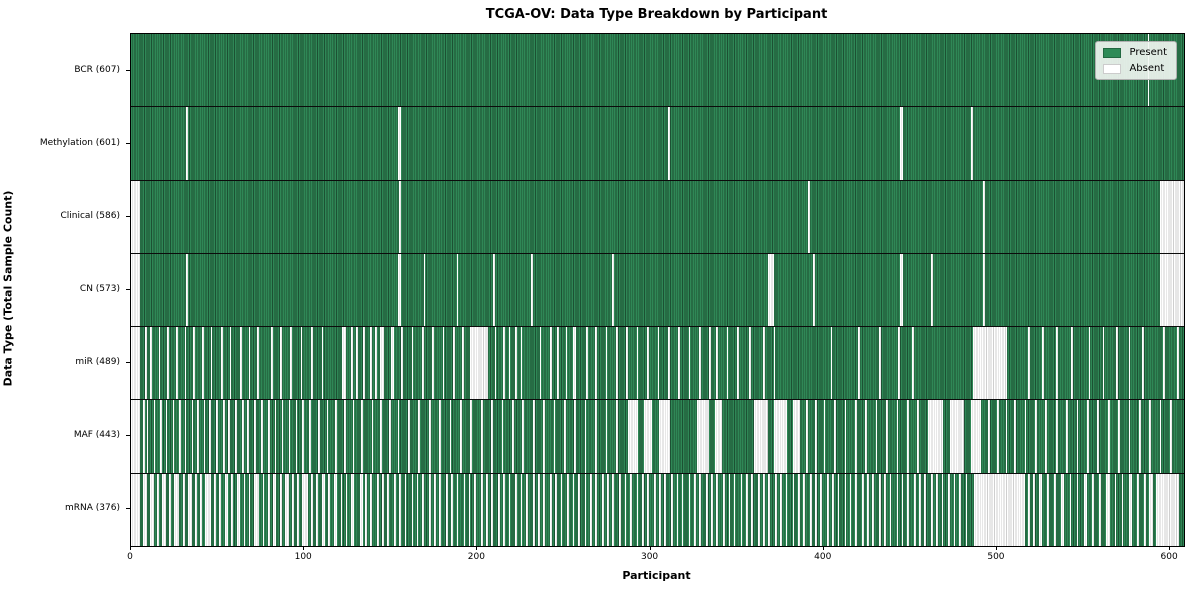  Describe the element at coordinates (657, 216) in the screenshot. I see `row-Clinical` at that location.